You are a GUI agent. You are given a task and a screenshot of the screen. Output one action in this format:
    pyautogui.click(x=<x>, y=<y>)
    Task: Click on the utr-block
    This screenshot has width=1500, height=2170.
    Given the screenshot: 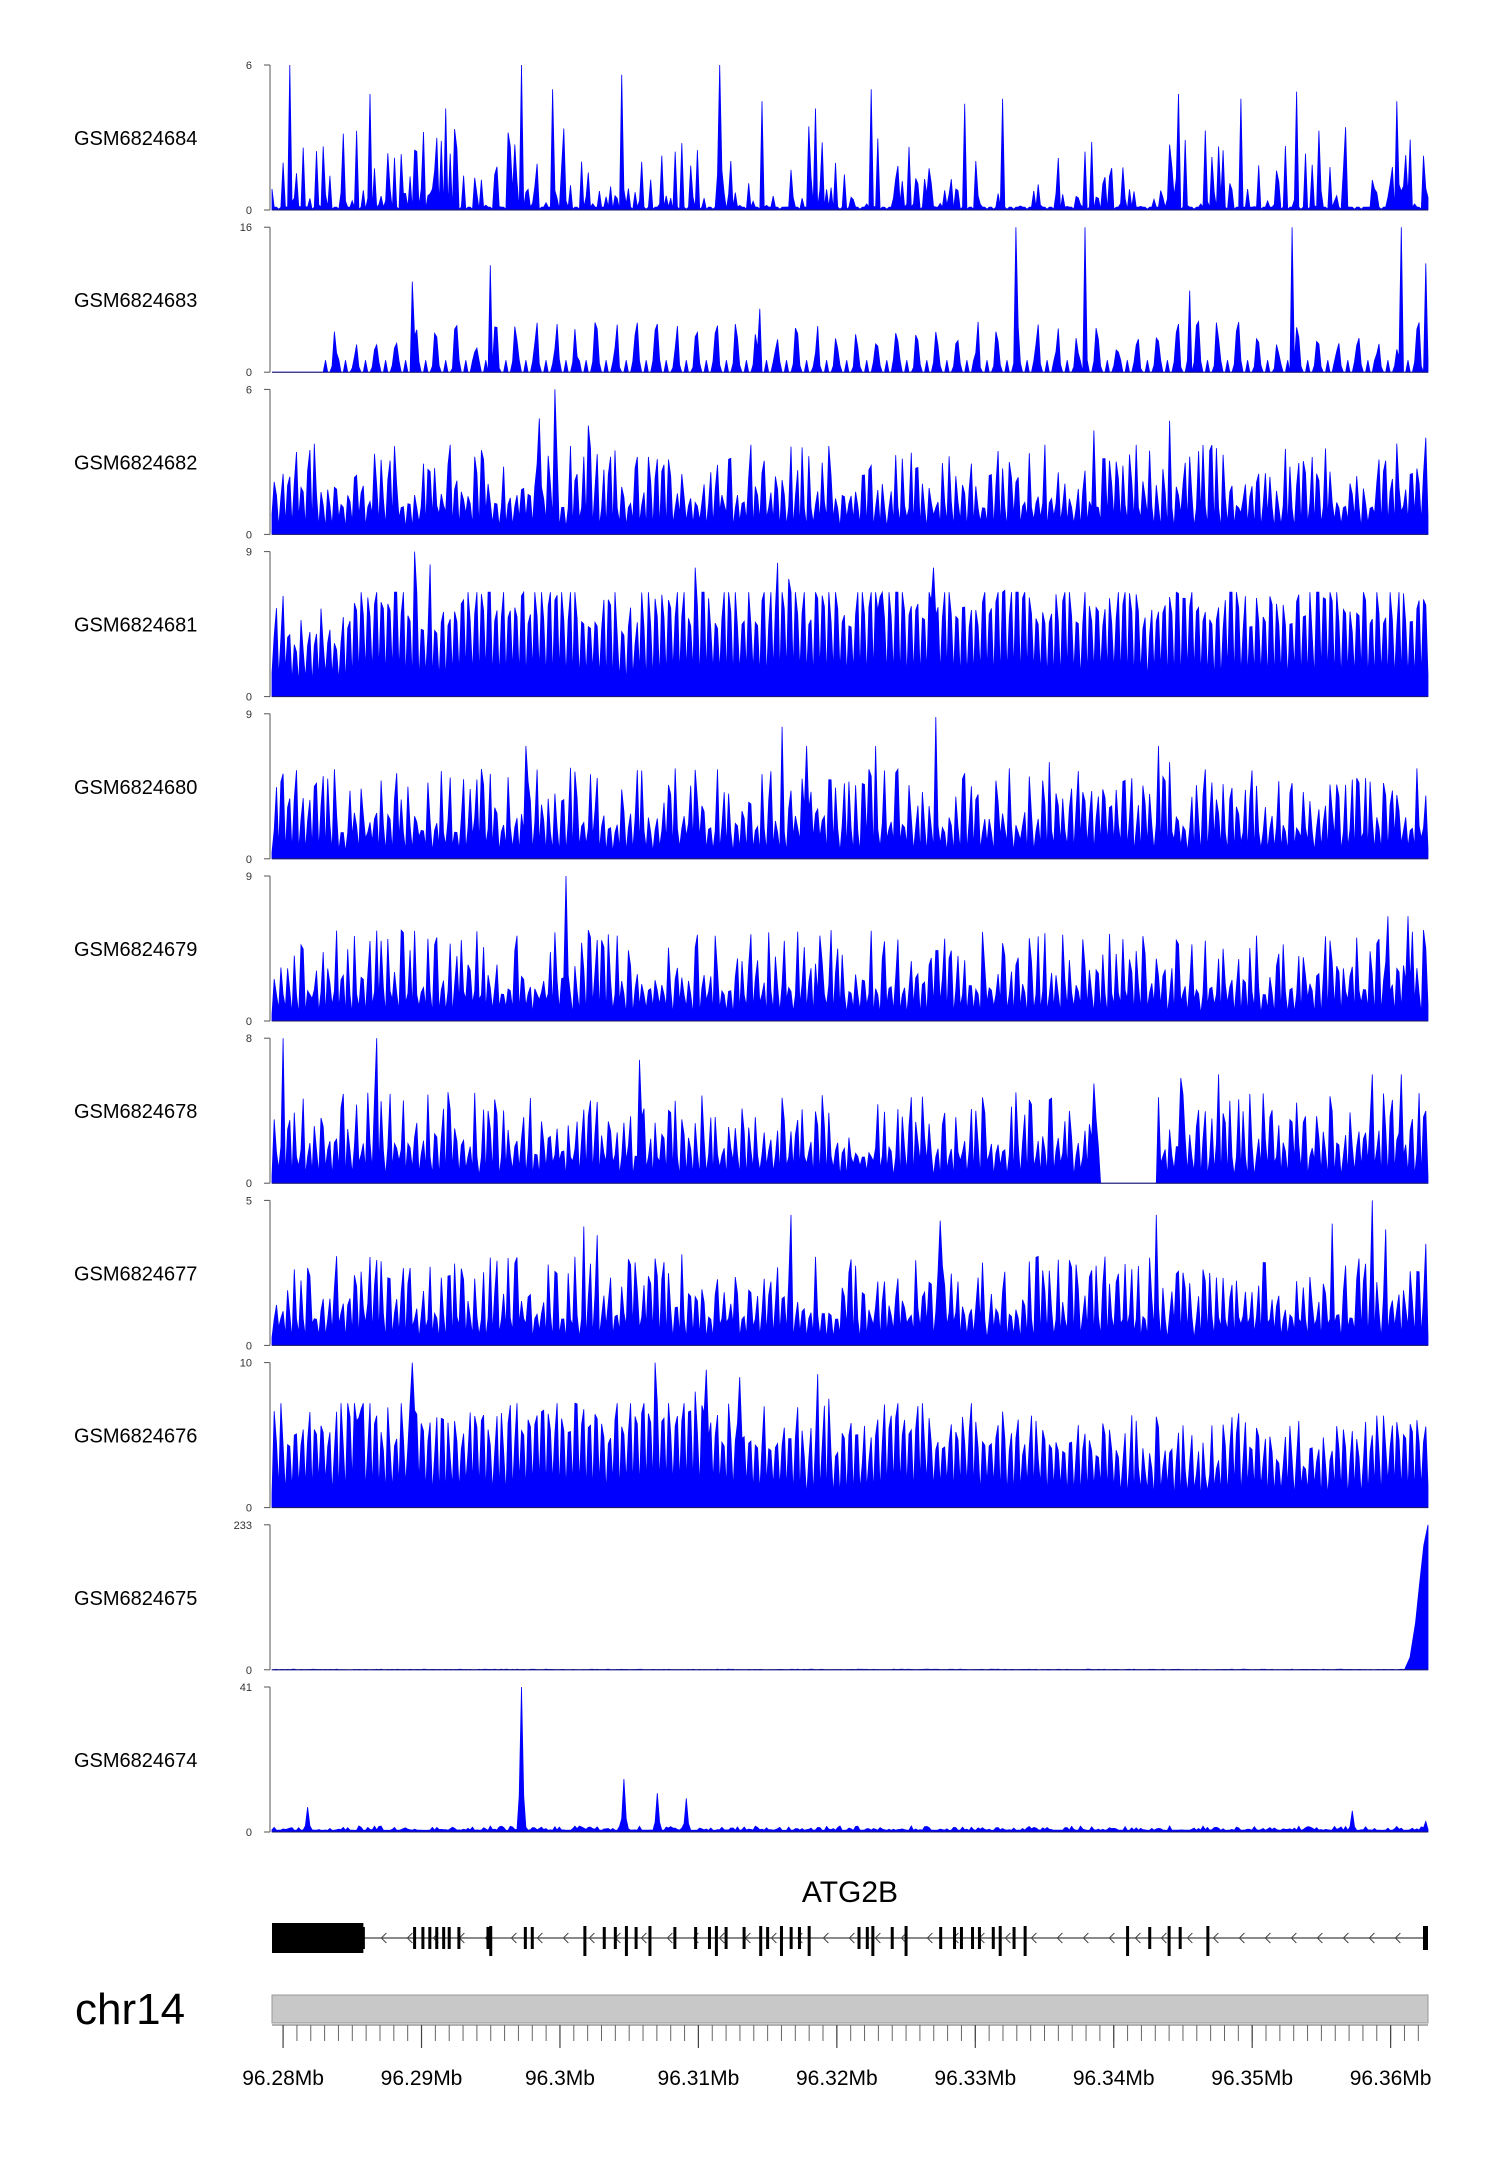 What is the action you would take?
    pyautogui.click(x=318, y=1938)
    